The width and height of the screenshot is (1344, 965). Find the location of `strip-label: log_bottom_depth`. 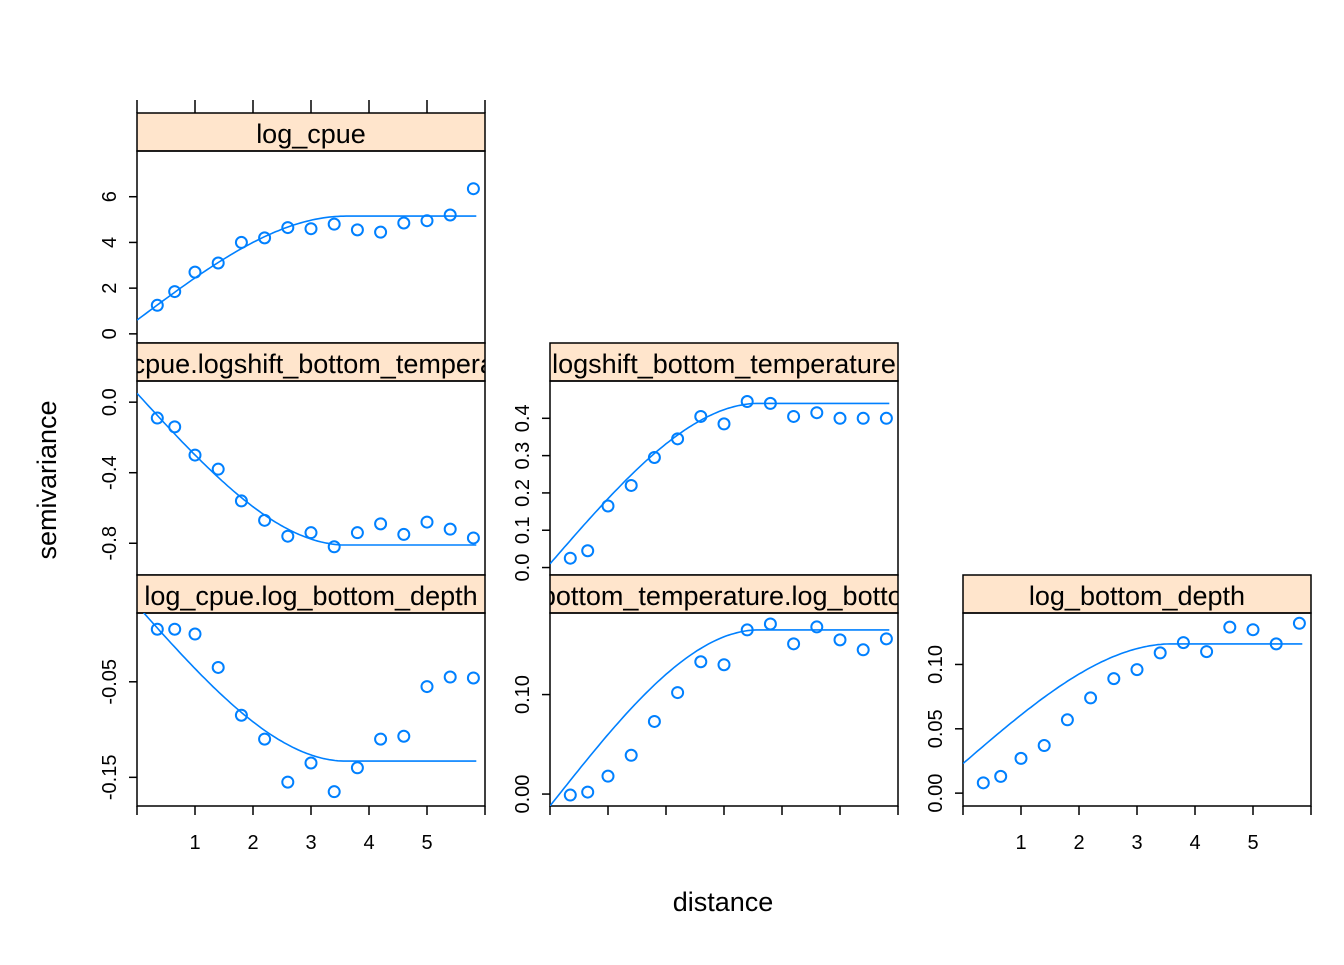

strip-label: log_bottom_depth is located at coordinates (1137, 596).